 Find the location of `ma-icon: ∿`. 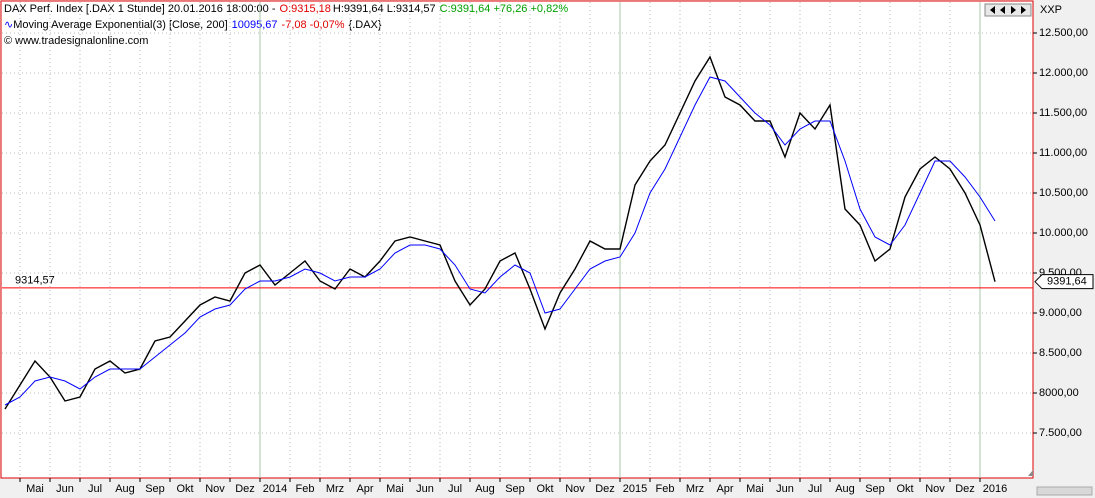

ma-icon: ∿ is located at coordinates (8, 25).